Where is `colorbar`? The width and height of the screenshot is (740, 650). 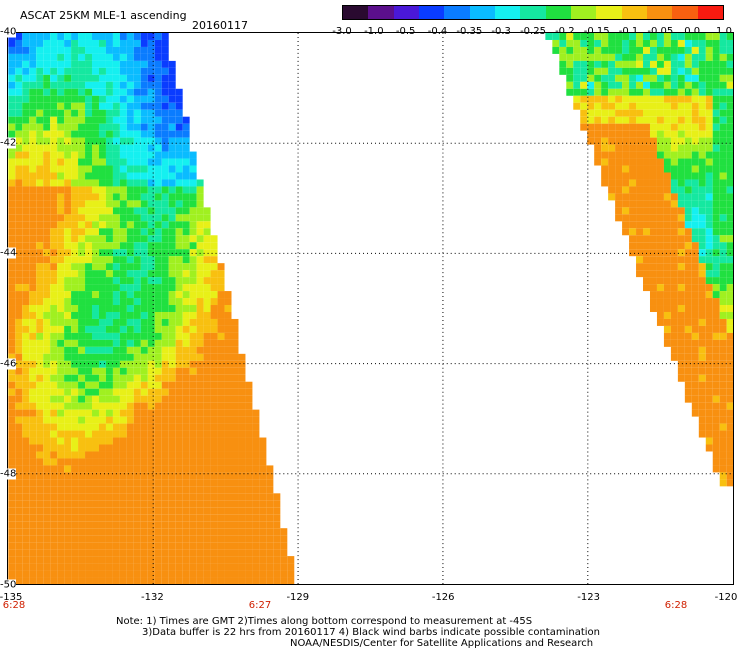
colorbar is located at coordinates (533, 12).